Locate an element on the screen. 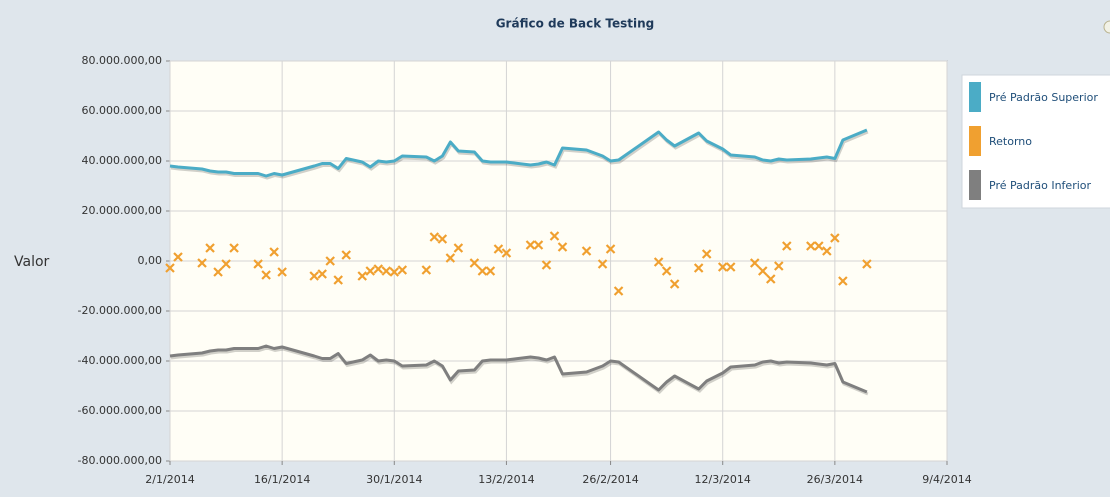 This screenshot has height=497, width=1110. x-tick-label: 12/3/2014 is located at coordinates (723, 479).